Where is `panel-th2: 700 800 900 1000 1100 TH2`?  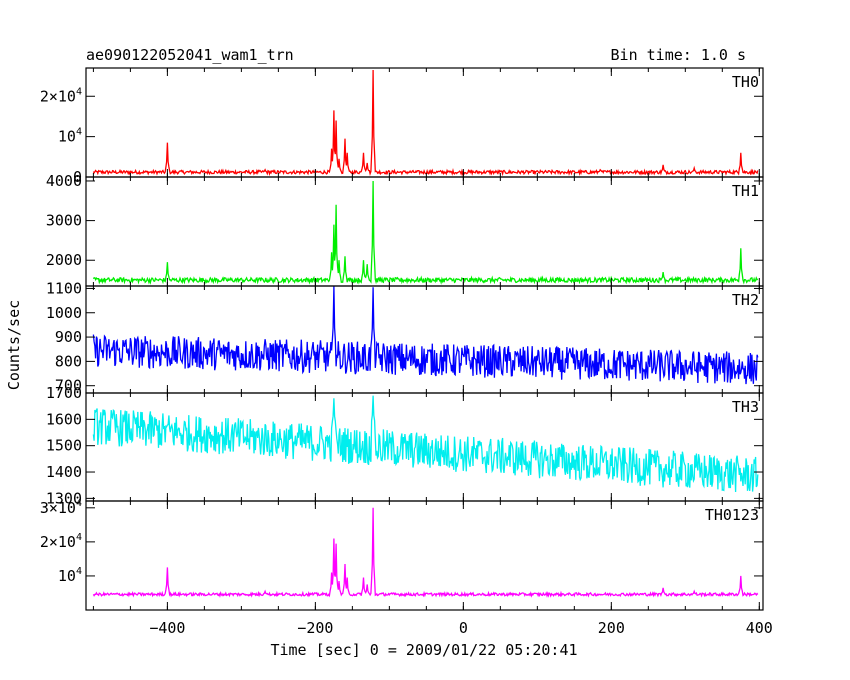
panel-th2: 700 800 900 1000 1100 TH2 is located at coordinates (405, 337).